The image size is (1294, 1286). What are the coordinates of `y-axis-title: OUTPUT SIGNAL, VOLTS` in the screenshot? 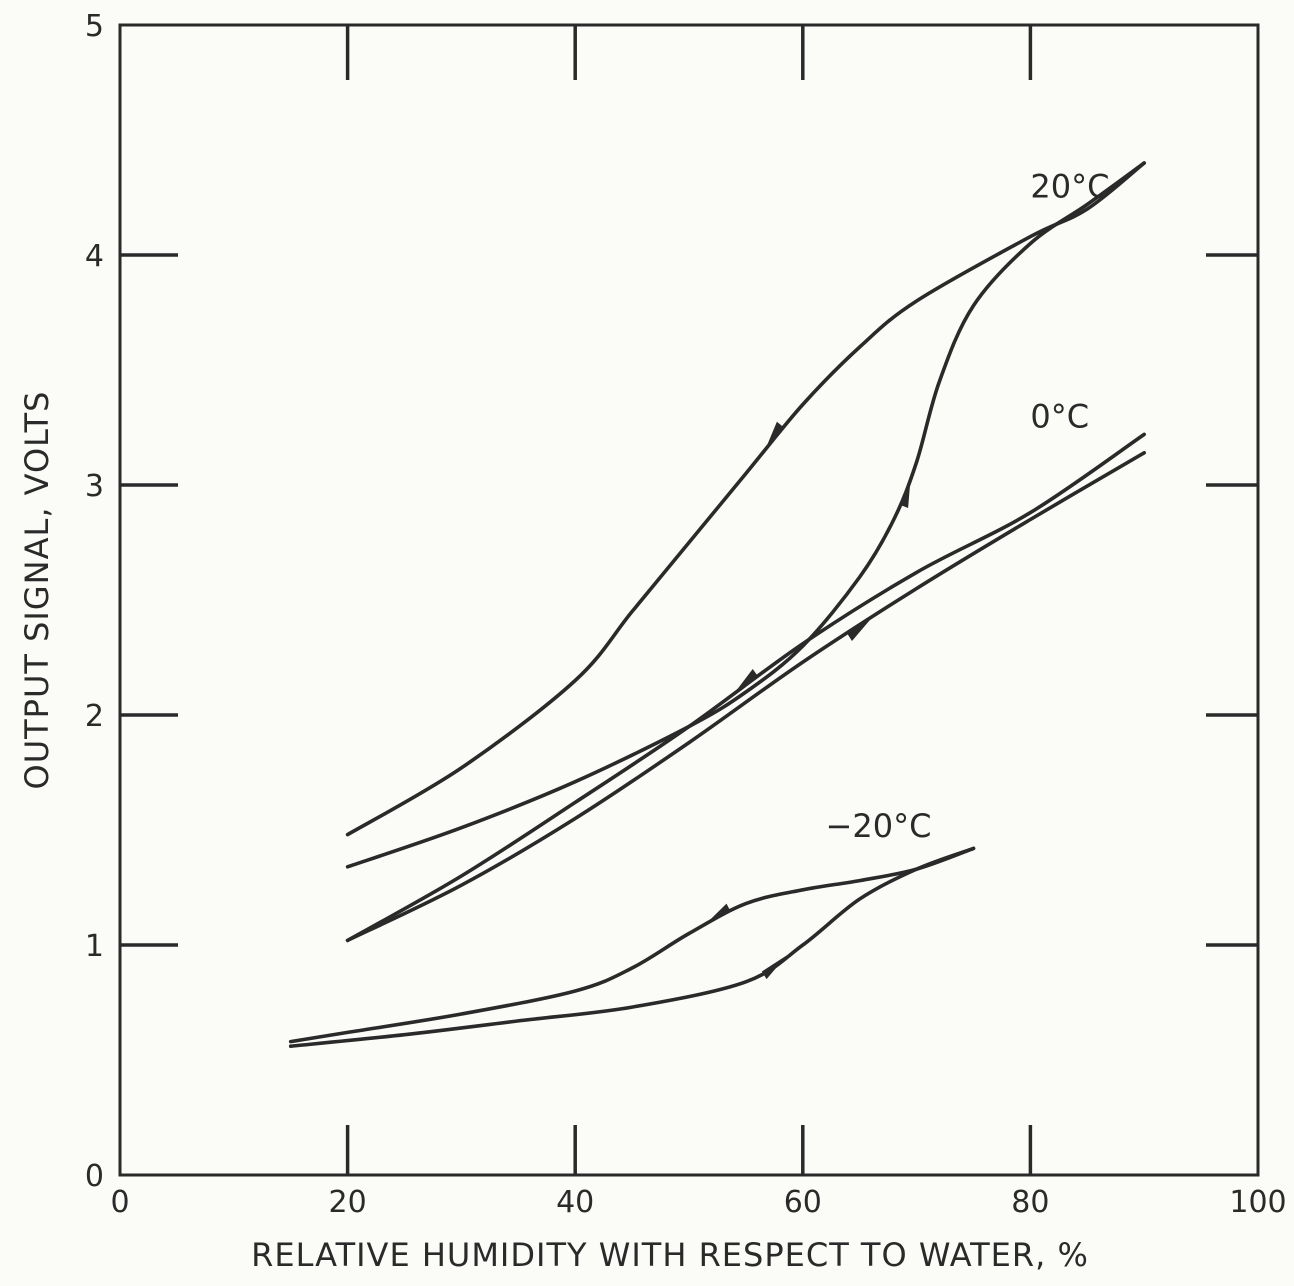 It's located at (37, 590).